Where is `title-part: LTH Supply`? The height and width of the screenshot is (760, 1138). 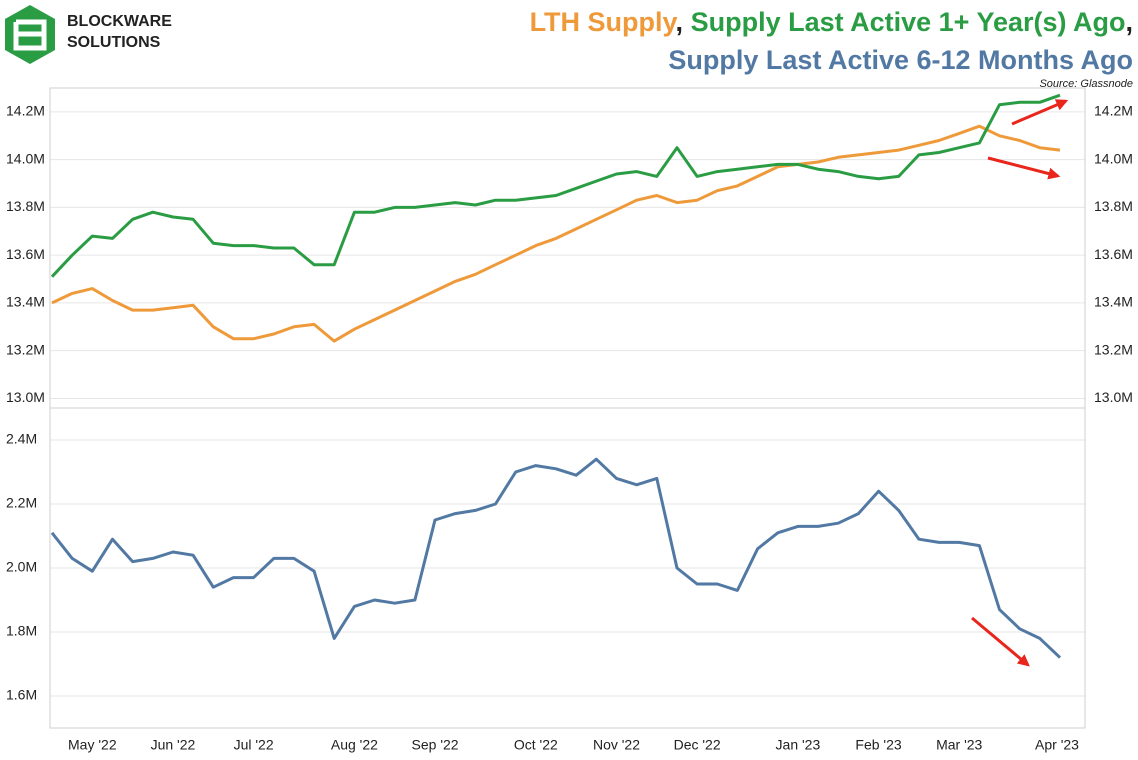
title-part: LTH Supply is located at coordinates (604, 22).